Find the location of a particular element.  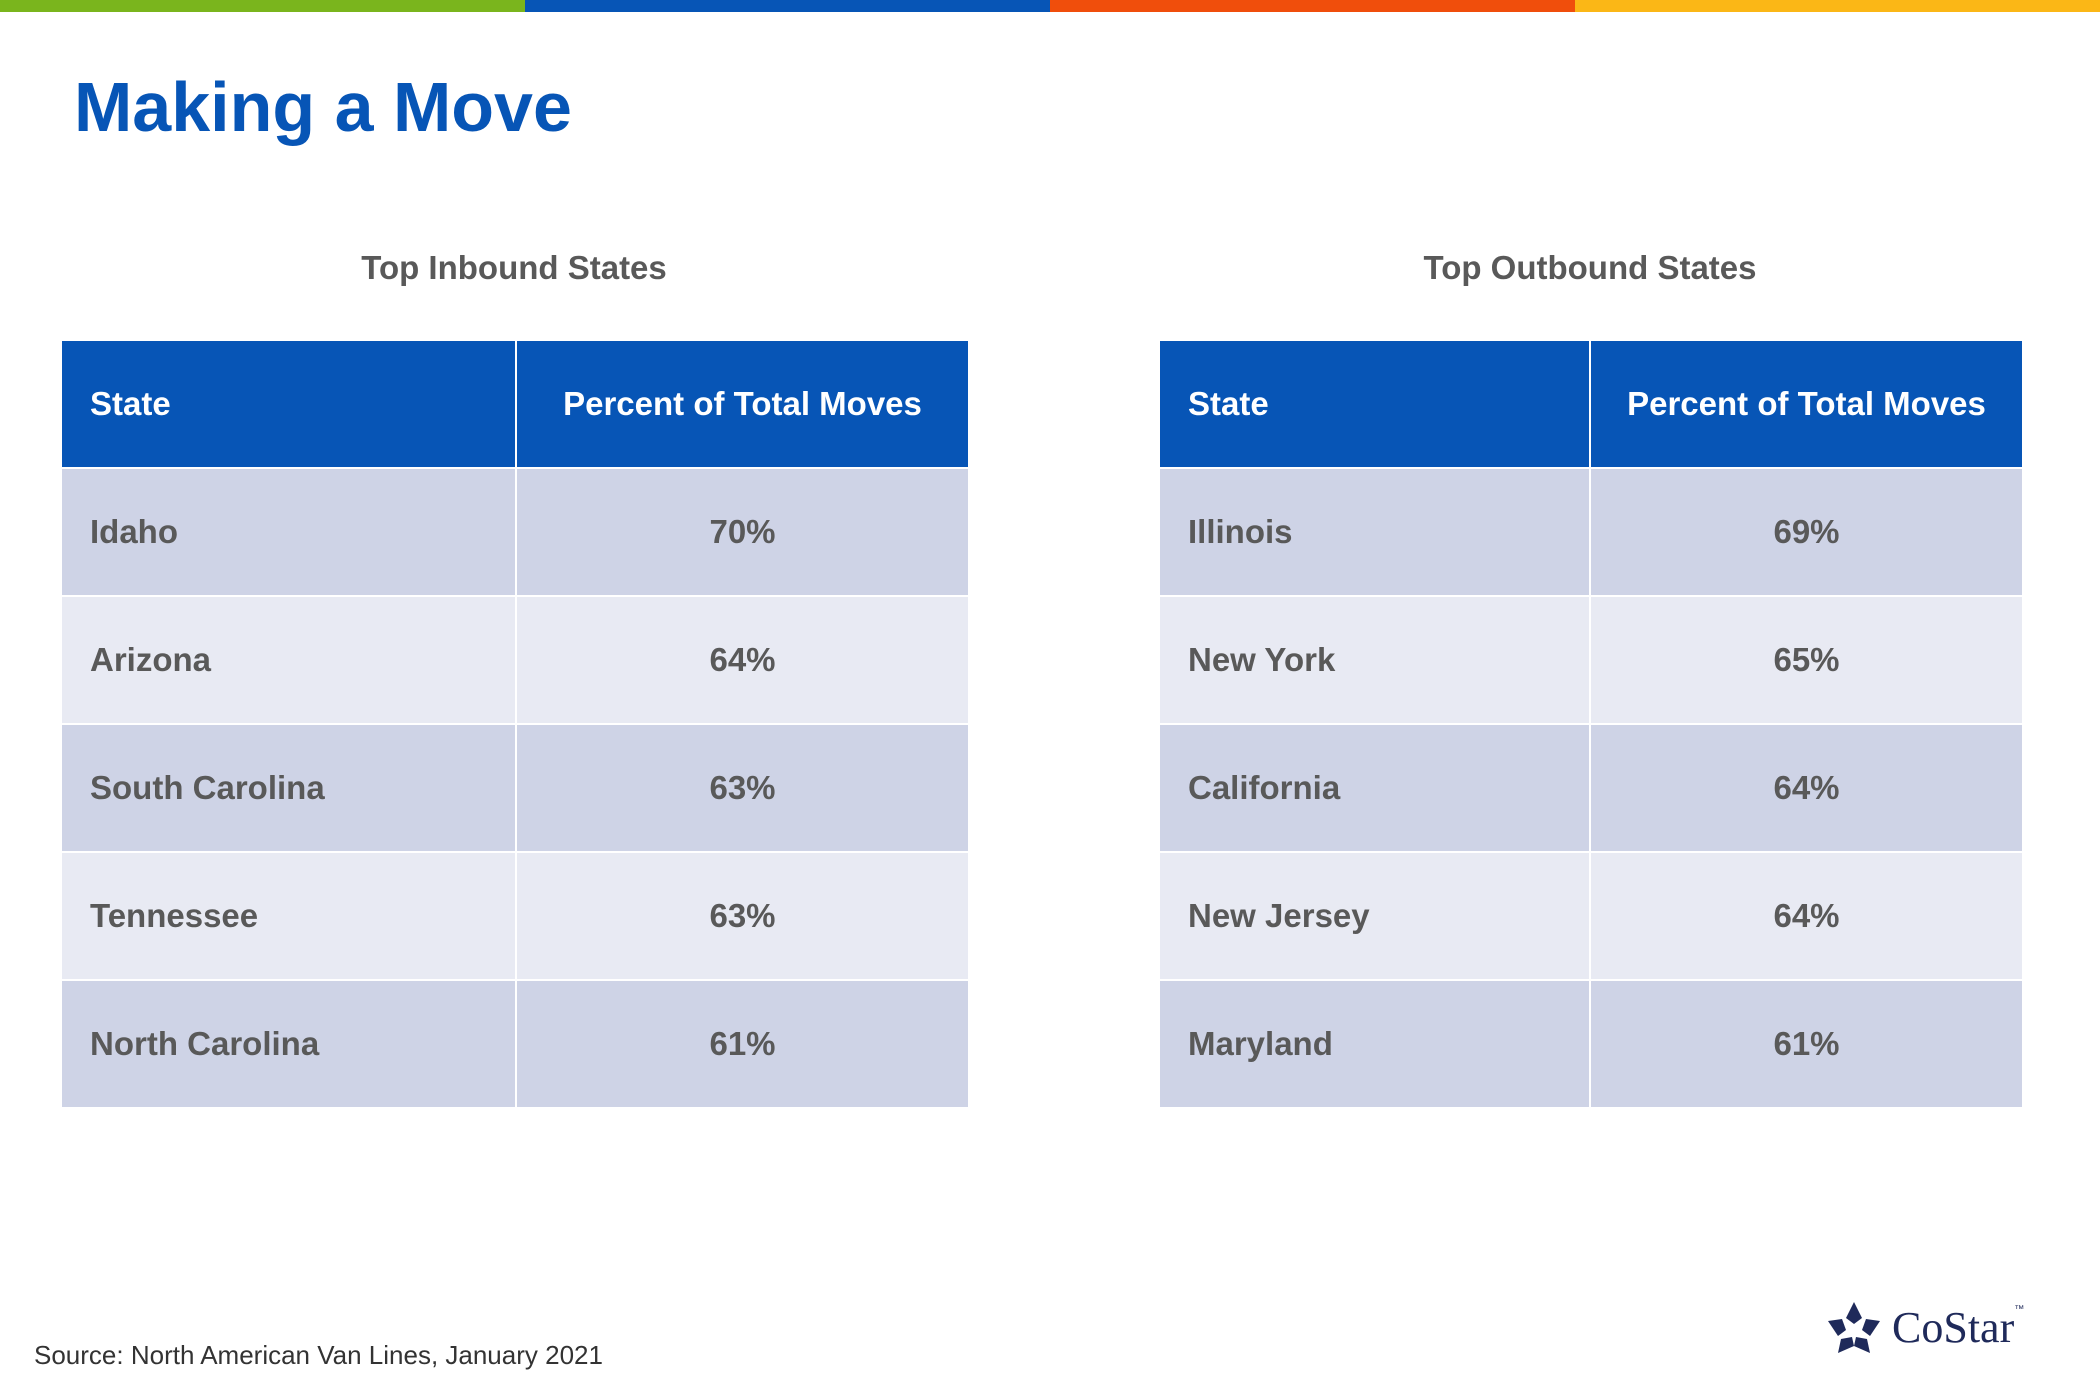

state-cell: Arizona is located at coordinates (288, 660).